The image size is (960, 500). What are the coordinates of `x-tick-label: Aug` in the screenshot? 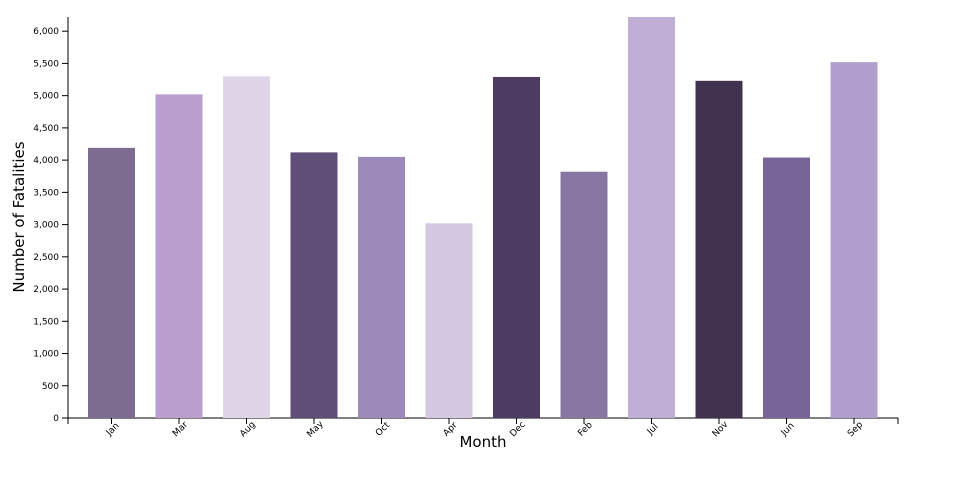 It's located at (248, 430).